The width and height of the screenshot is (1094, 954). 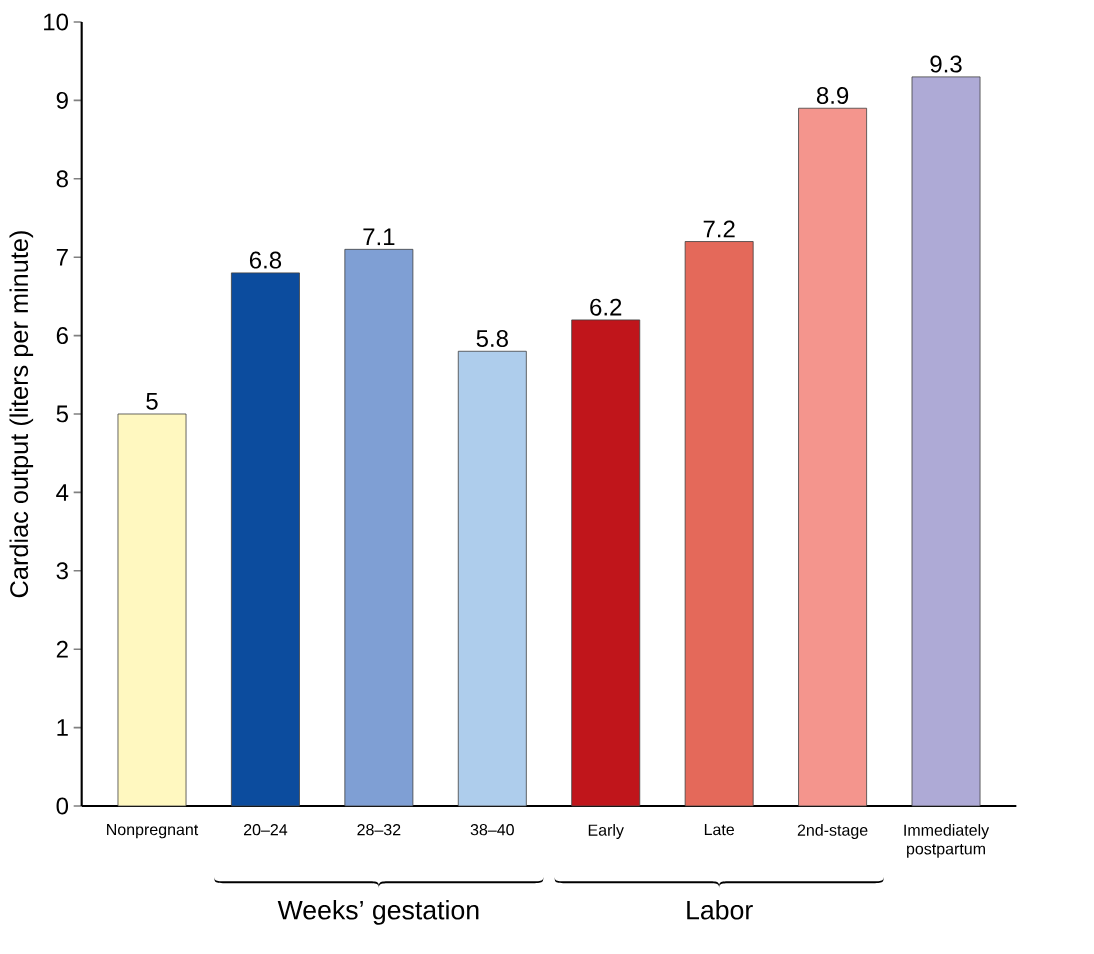 I want to click on data-label: 6.8, so click(x=265, y=260).